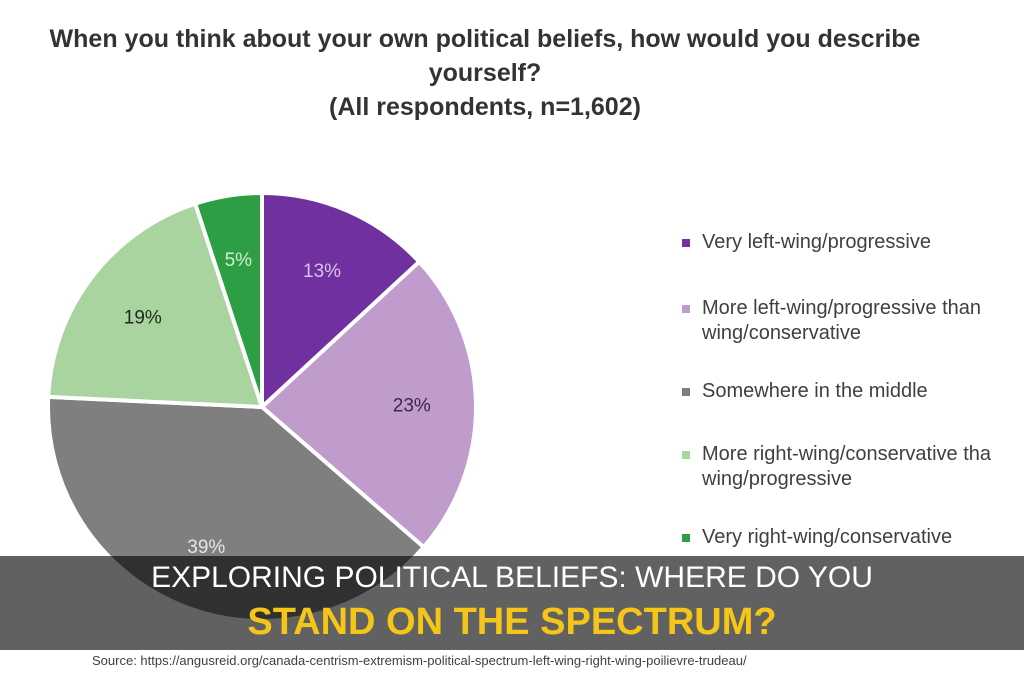 The width and height of the screenshot is (1024, 680). Describe the element at coordinates (815, 391) in the screenshot. I see `legend-label: Somewhere in the middle` at that location.